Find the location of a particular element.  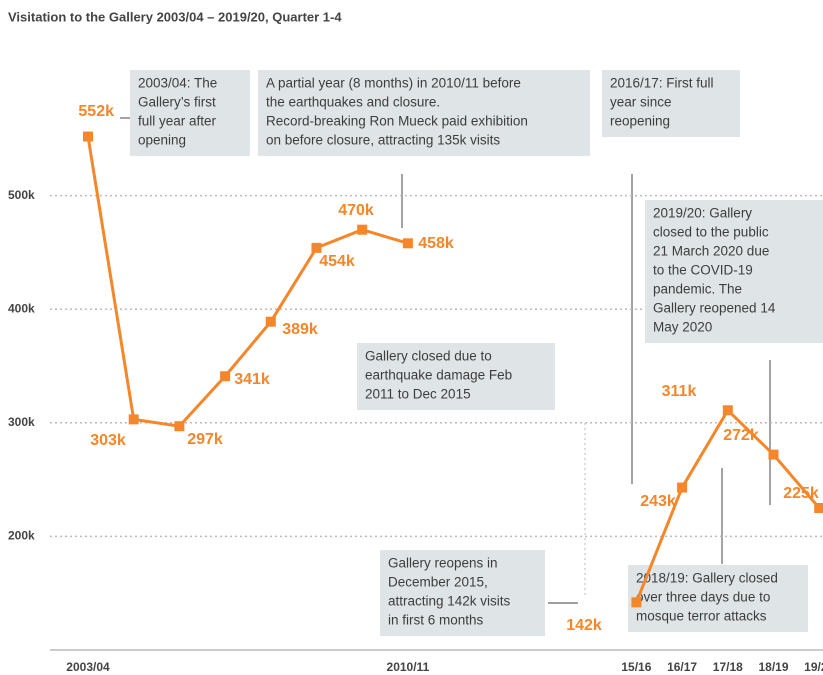

data-label: 458k is located at coordinates (436, 243).